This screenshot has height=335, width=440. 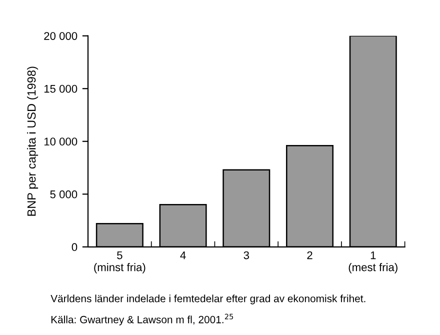 I want to click on text: Världens länder indelade i femtedelar efter grad av ekonomisk frihet., so click(x=208, y=299).